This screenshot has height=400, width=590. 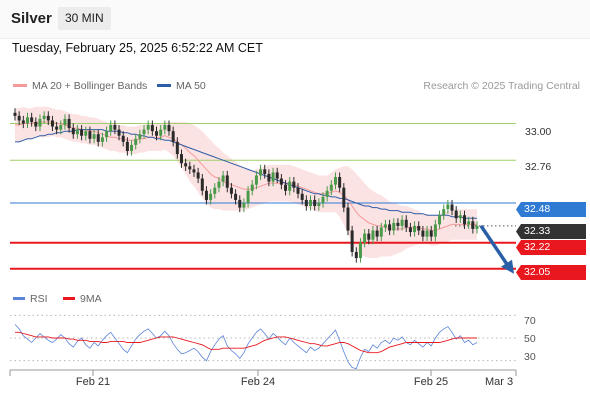 I want to click on legend-9ma: 9MA, so click(x=82, y=299).